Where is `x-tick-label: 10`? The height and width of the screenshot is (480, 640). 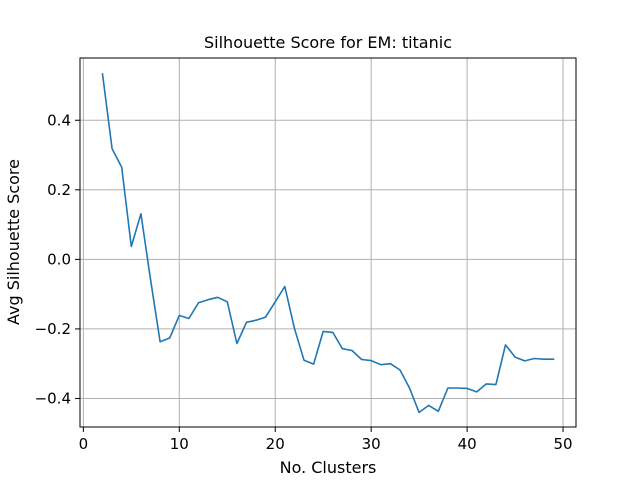
x-tick-label: 10 is located at coordinates (179, 444).